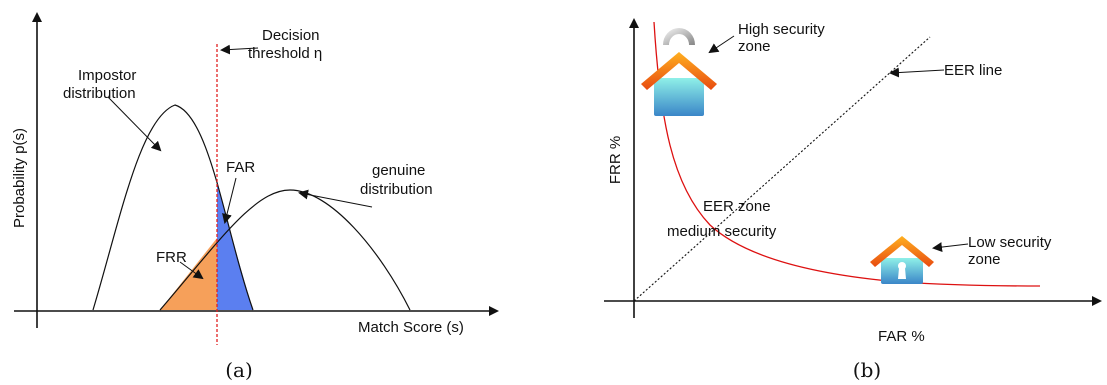 The width and height of the screenshot is (1107, 385). Describe the element at coordinates (285, 250) in the screenshot. I see `genuine-curve` at that location.